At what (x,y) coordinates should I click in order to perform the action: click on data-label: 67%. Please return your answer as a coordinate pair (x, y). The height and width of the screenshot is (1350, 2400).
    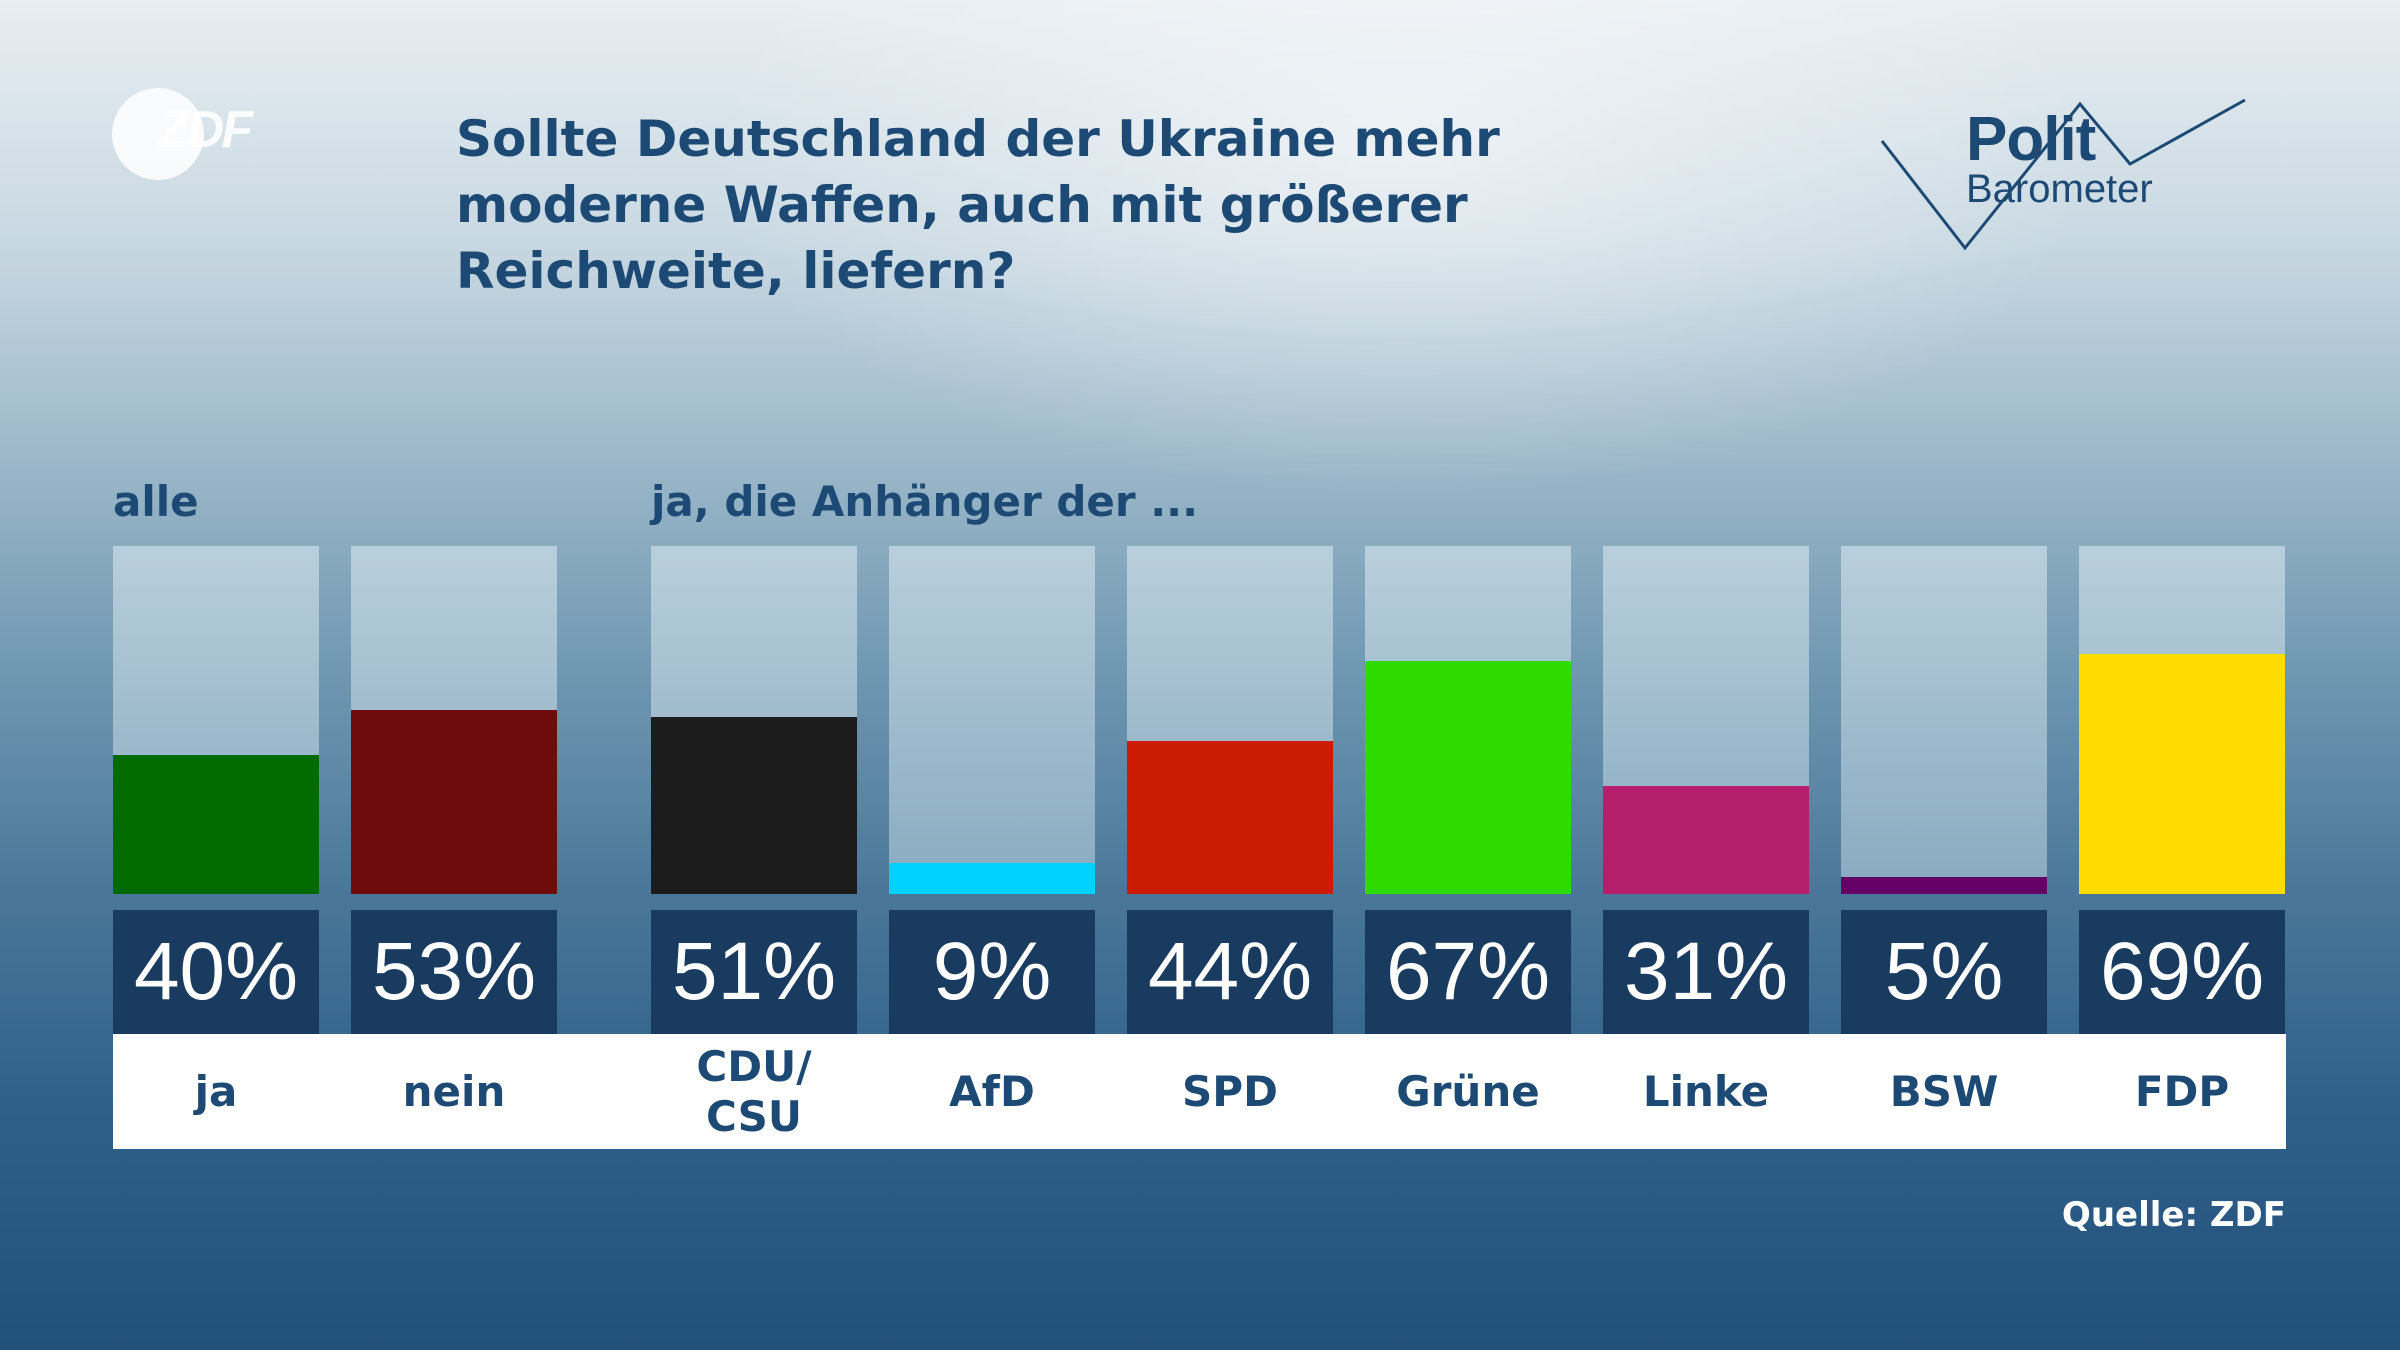
    Looking at the image, I should click on (1468, 972).